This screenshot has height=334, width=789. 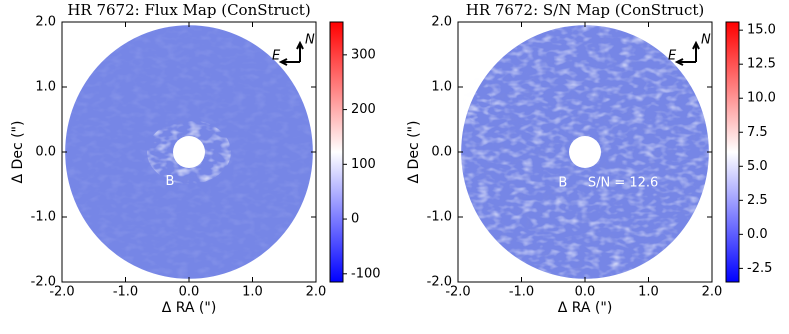 What do you see at coordinates (757, 200) in the screenshot?
I see `colorbar-tick-label: 2.5` at bounding box center [757, 200].